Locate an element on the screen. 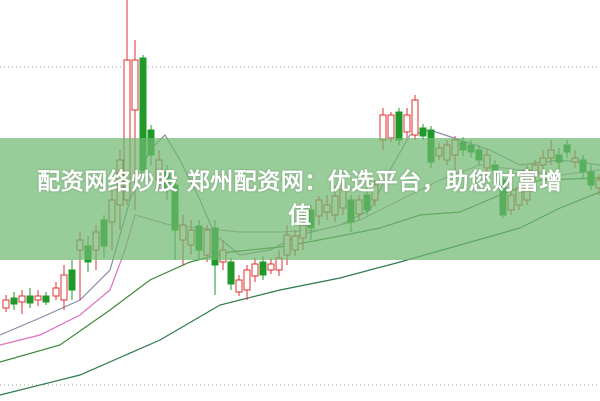 This screenshot has width=600, height=401. headline-text: 配资网络炒股 郑州配资网：优选平台，助您财富增值 is located at coordinates (300, 199).